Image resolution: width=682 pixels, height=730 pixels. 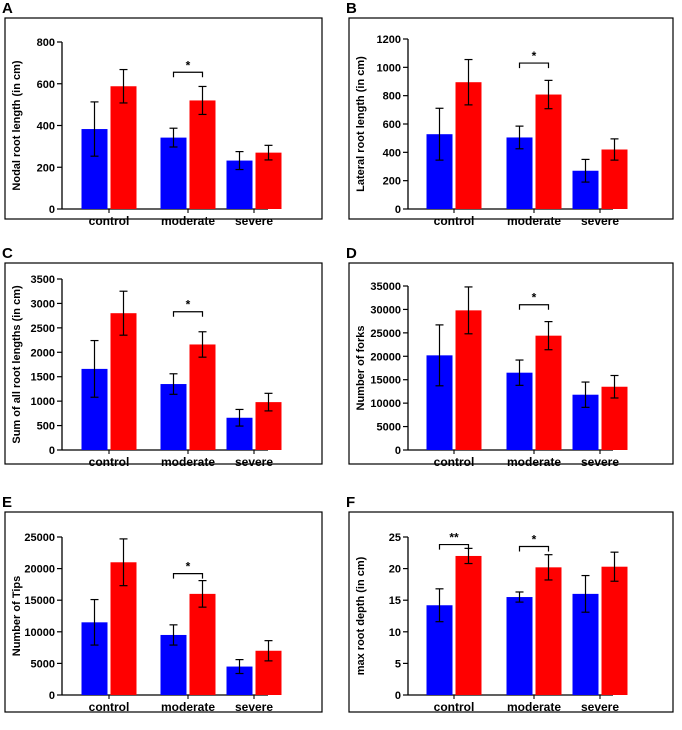 What do you see at coordinates (454, 538) in the screenshot?
I see `significance-label: **` at bounding box center [454, 538].